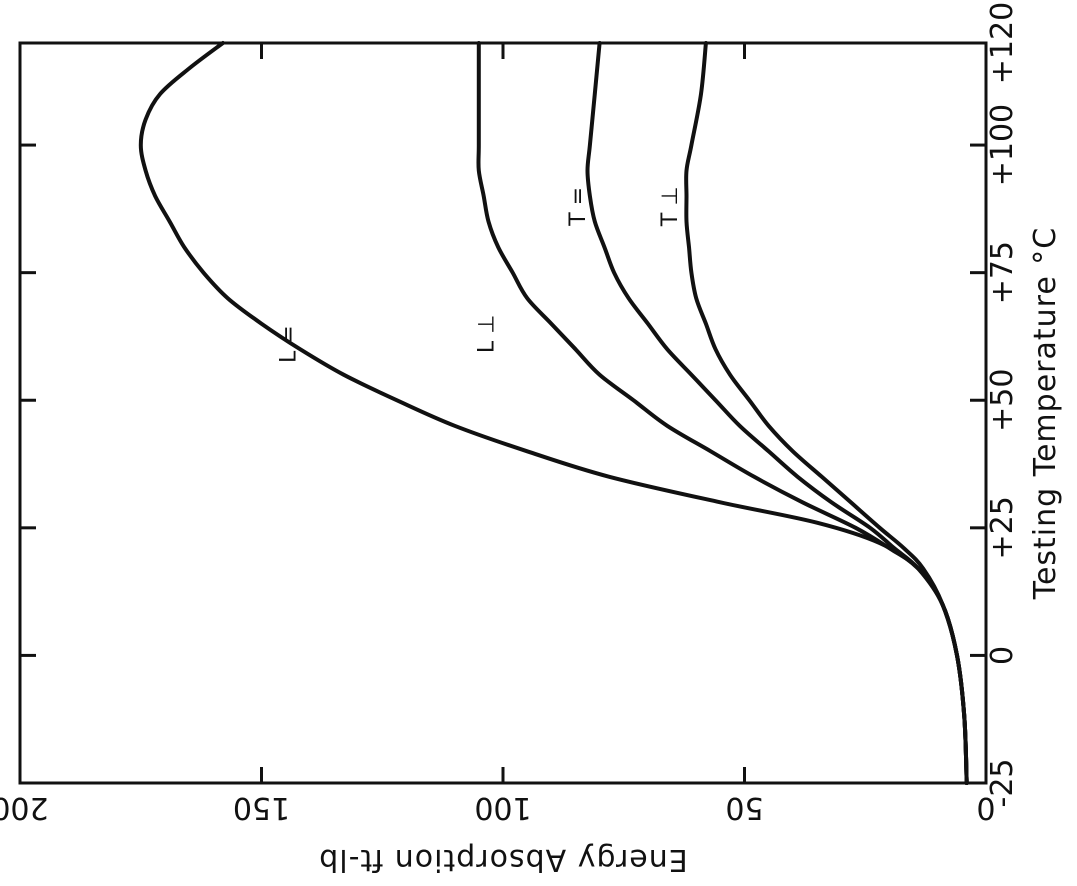  I want to click on y-tick-label: 200, so click(24, 807).